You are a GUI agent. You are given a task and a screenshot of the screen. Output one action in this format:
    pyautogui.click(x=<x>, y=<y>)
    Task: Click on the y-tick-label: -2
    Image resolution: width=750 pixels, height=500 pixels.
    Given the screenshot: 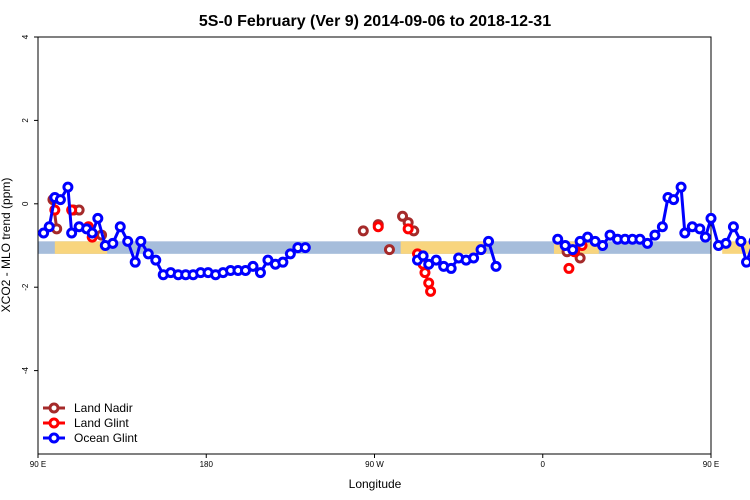 What is the action you would take?
    pyautogui.click(x=25, y=287)
    